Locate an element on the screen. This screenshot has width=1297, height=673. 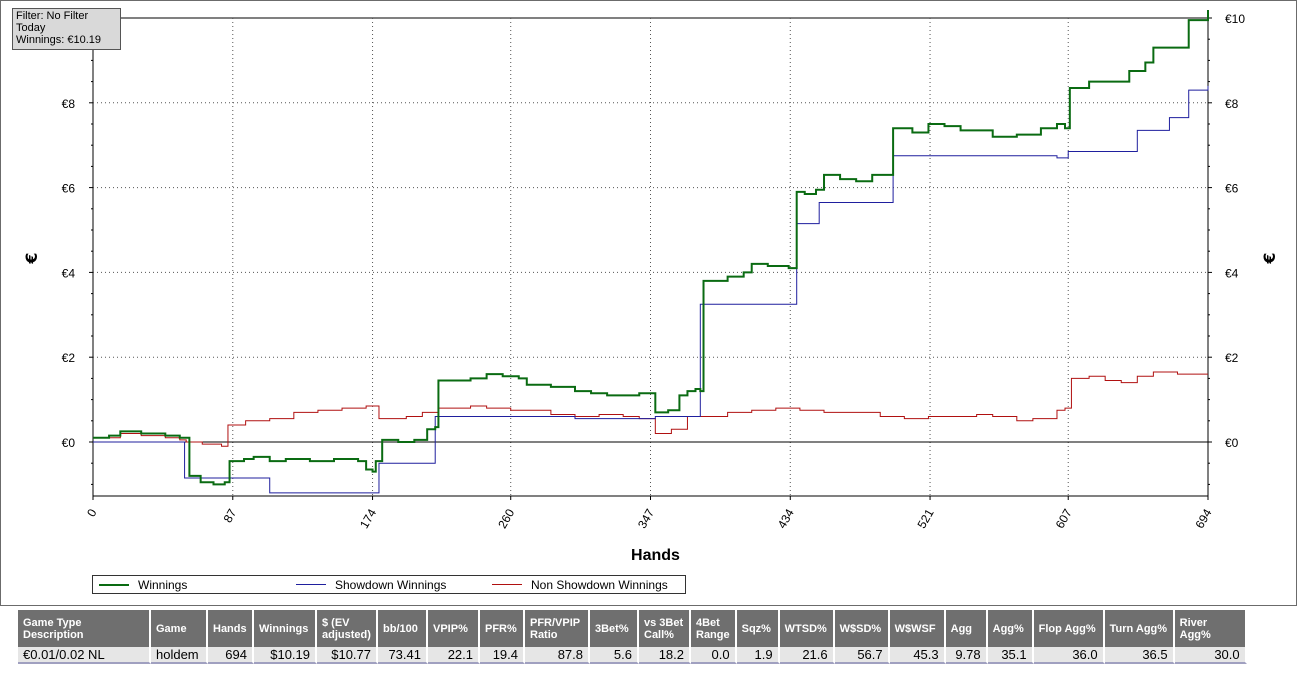
x-tick-label: 694 is located at coordinates (1203, 518).